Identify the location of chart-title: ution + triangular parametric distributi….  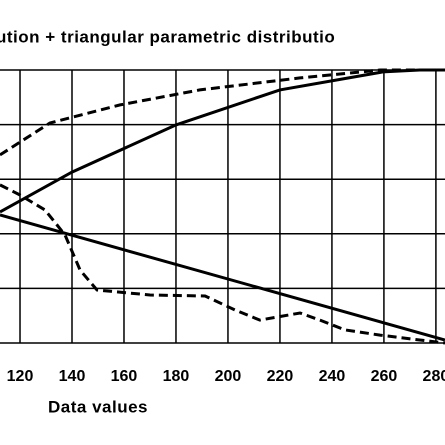
(167, 36).